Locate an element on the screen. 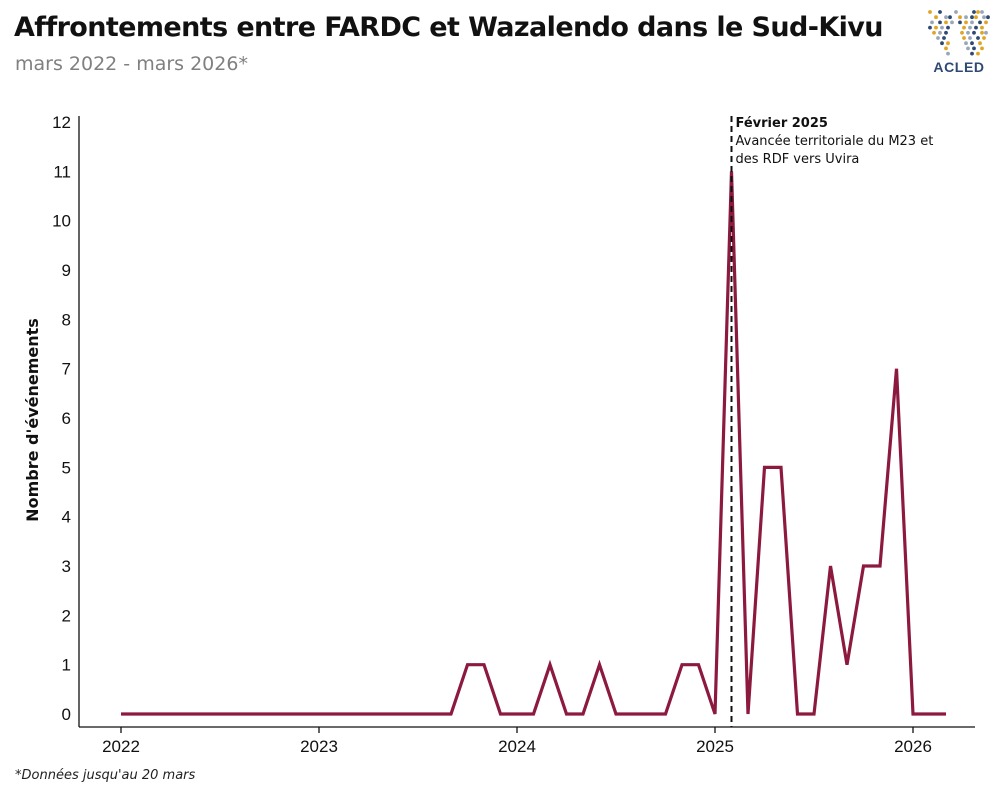 The image size is (1000, 800). annotation-line-1: Avancée territoriale du M23 et is located at coordinates (835, 141).